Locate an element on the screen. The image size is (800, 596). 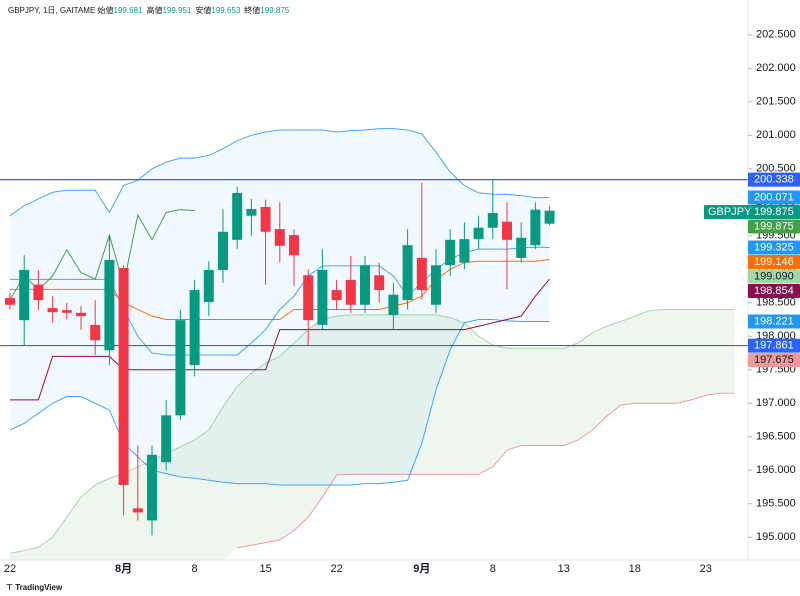
y-tick-label: 202.500 is located at coordinates (776, 35).